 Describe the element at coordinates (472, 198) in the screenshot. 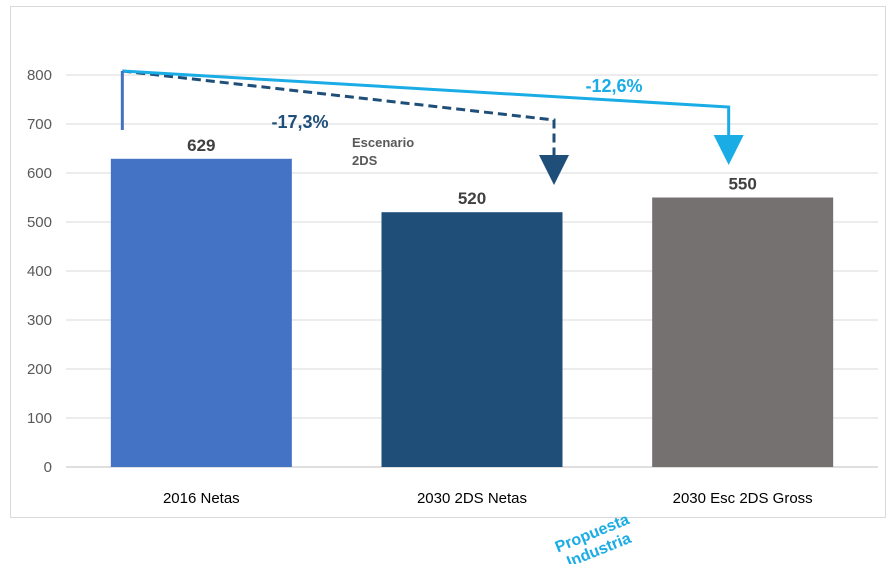

I see `bar-value-label: 520` at that location.